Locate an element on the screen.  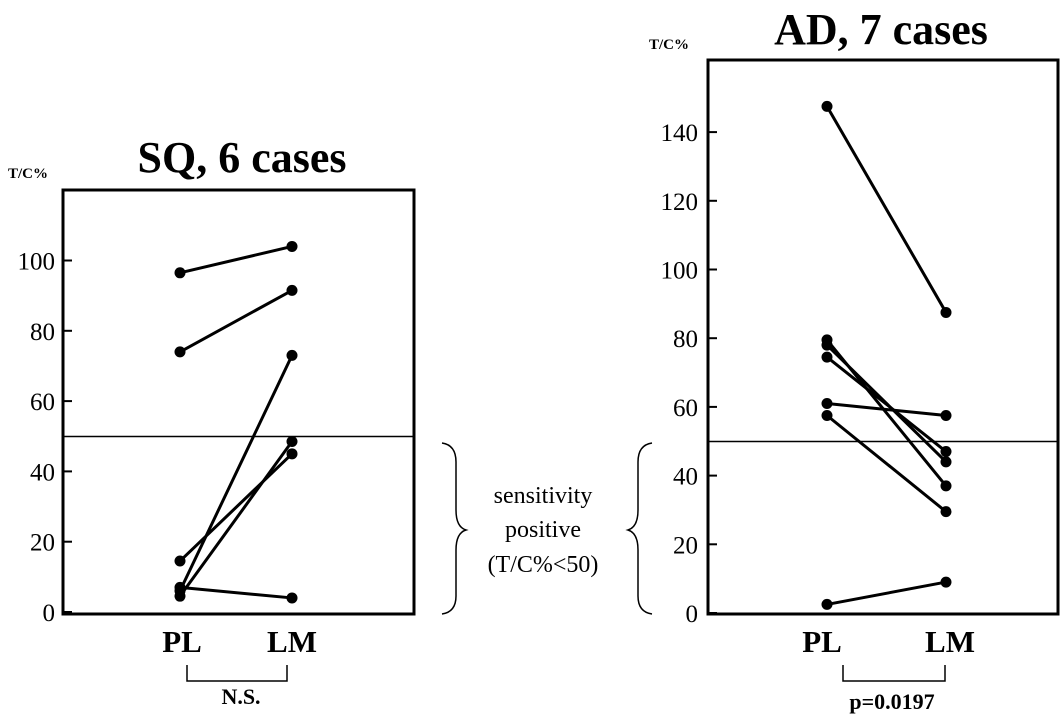
panel-sq-y-axis: 0 20 40 60 80 100 is located at coordinates (45, 438).